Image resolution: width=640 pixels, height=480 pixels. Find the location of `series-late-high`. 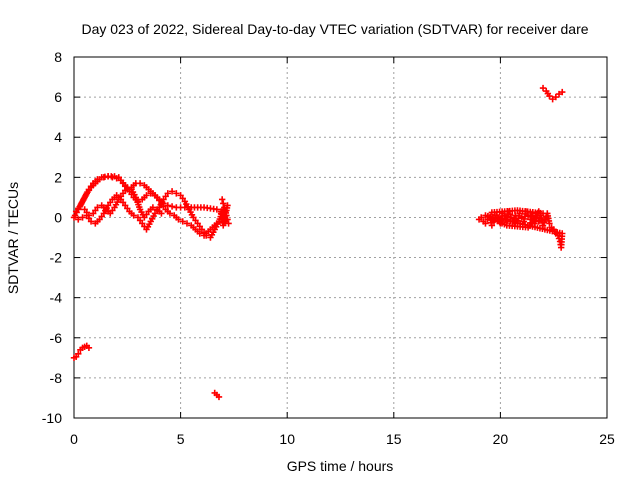

series-late-high is located at coordinates (552, 93).